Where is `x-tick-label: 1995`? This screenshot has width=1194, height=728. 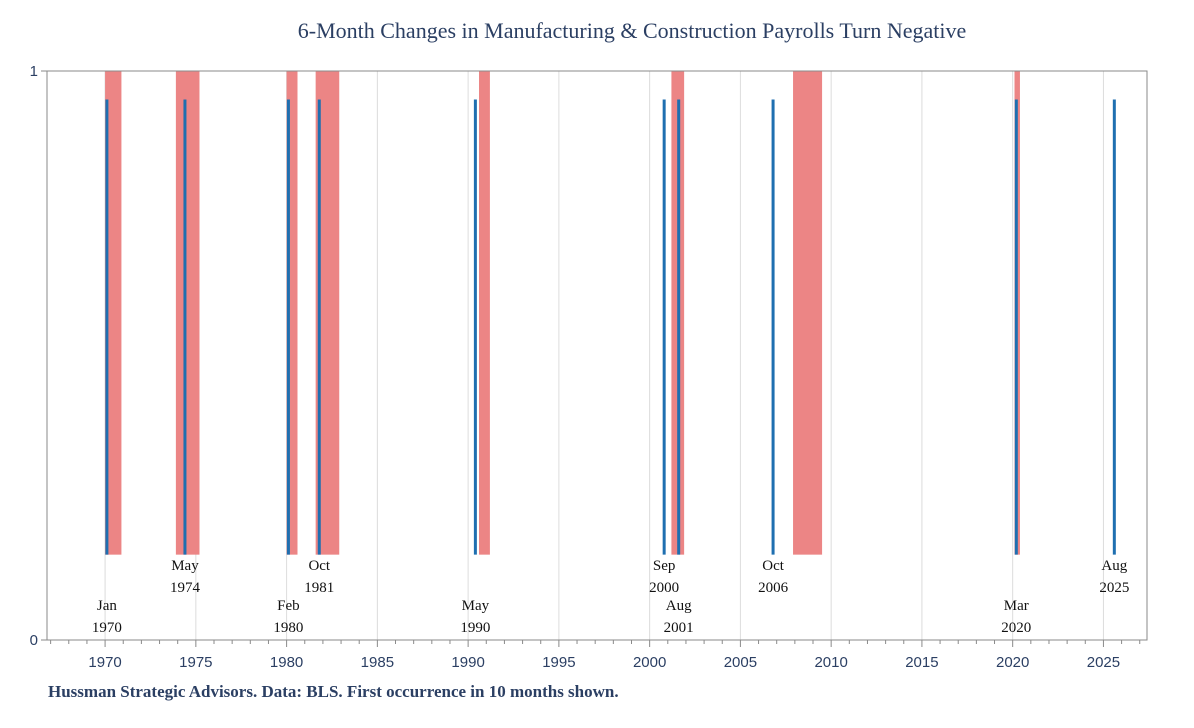 x-tick-label: 1995 is located at coordinates (558, 662).